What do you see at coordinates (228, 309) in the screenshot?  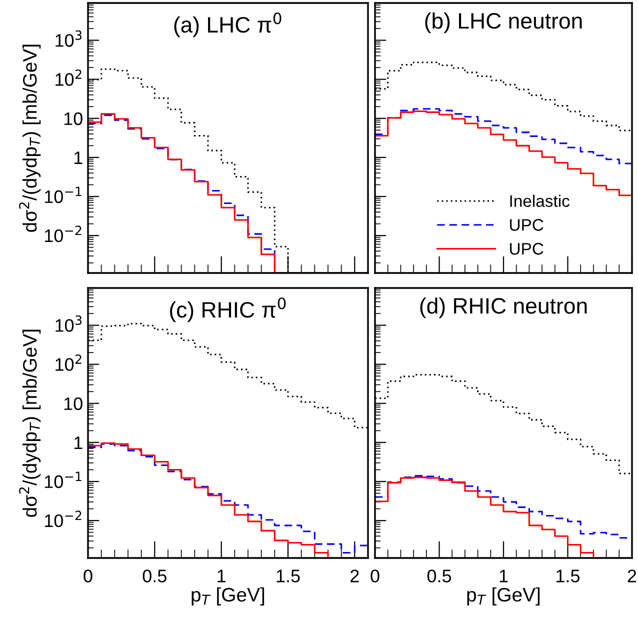 I see `chart-title: (c) RHIC π$^{0}$` at bounding box center [228, 309].